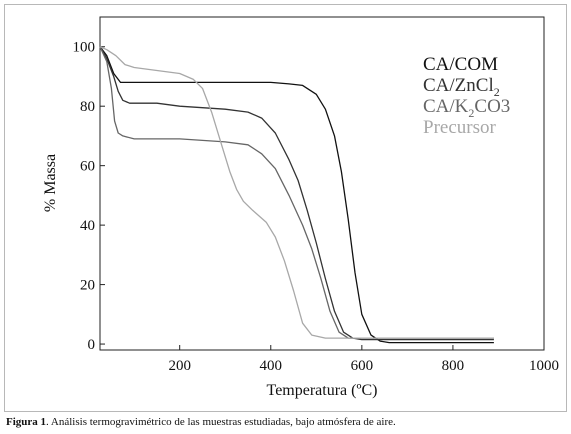 This screenshot has height=434, width=571. What do you see at coordinates (92, 345) in the screenshot?
I see `y-tick-label: 0` at bounding box center [92, 345].